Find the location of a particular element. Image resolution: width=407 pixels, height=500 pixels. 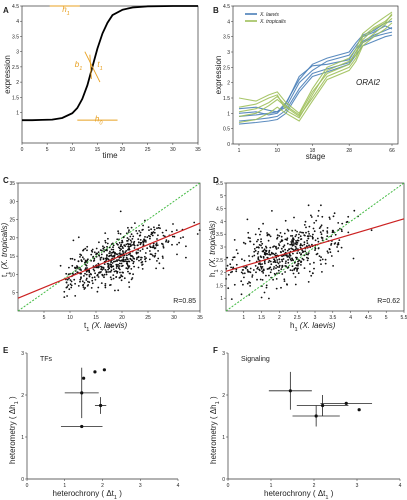

correlation-label: R=0.62 is located at coordinates (388, 301).